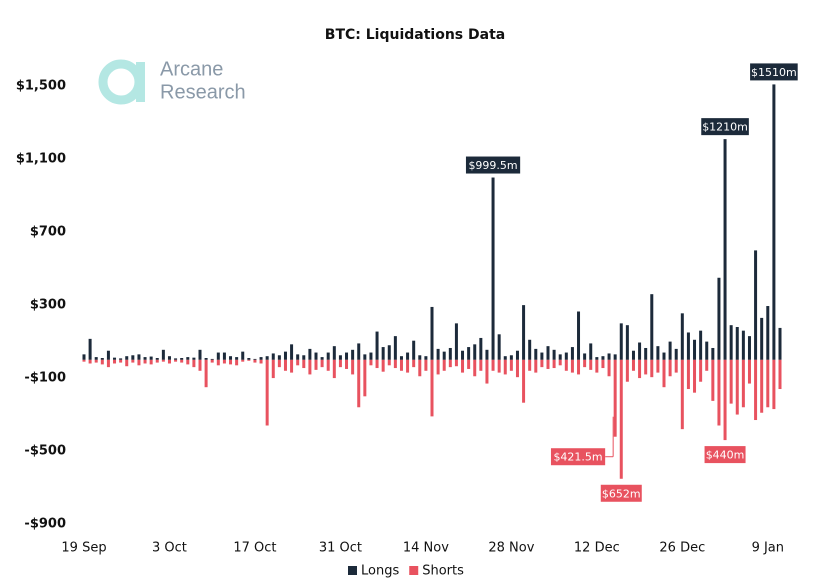 The image size is (830, 582). I want to click on value-label: $1510m, so click(774, 72).